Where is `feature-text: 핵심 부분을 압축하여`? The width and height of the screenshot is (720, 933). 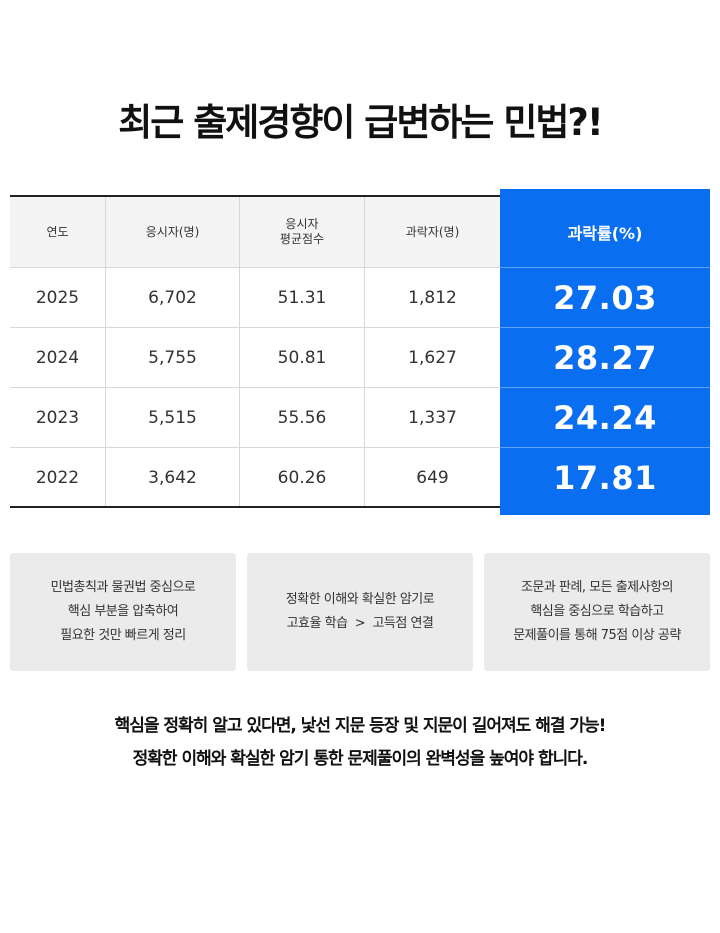 feature-text: 핵심 부분을 압축하여 is located at coordinates (123, 611).